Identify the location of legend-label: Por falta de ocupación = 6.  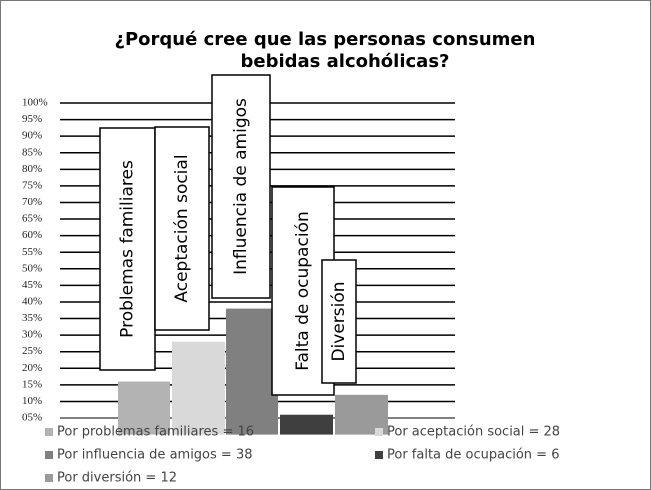
(473, 455).